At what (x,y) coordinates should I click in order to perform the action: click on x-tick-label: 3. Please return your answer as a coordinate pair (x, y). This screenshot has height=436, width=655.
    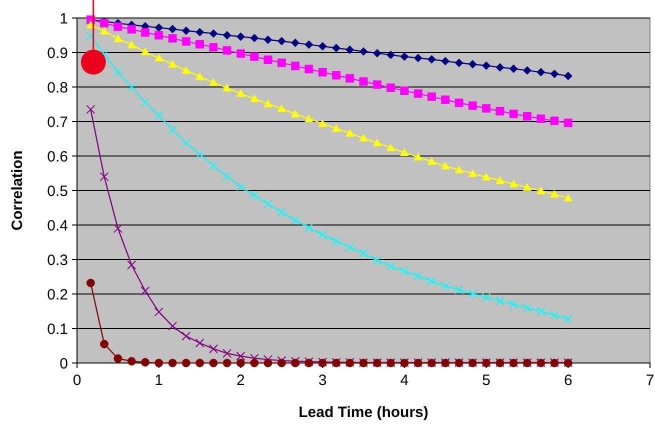
    Looking at the image, I should click on (322, 380).